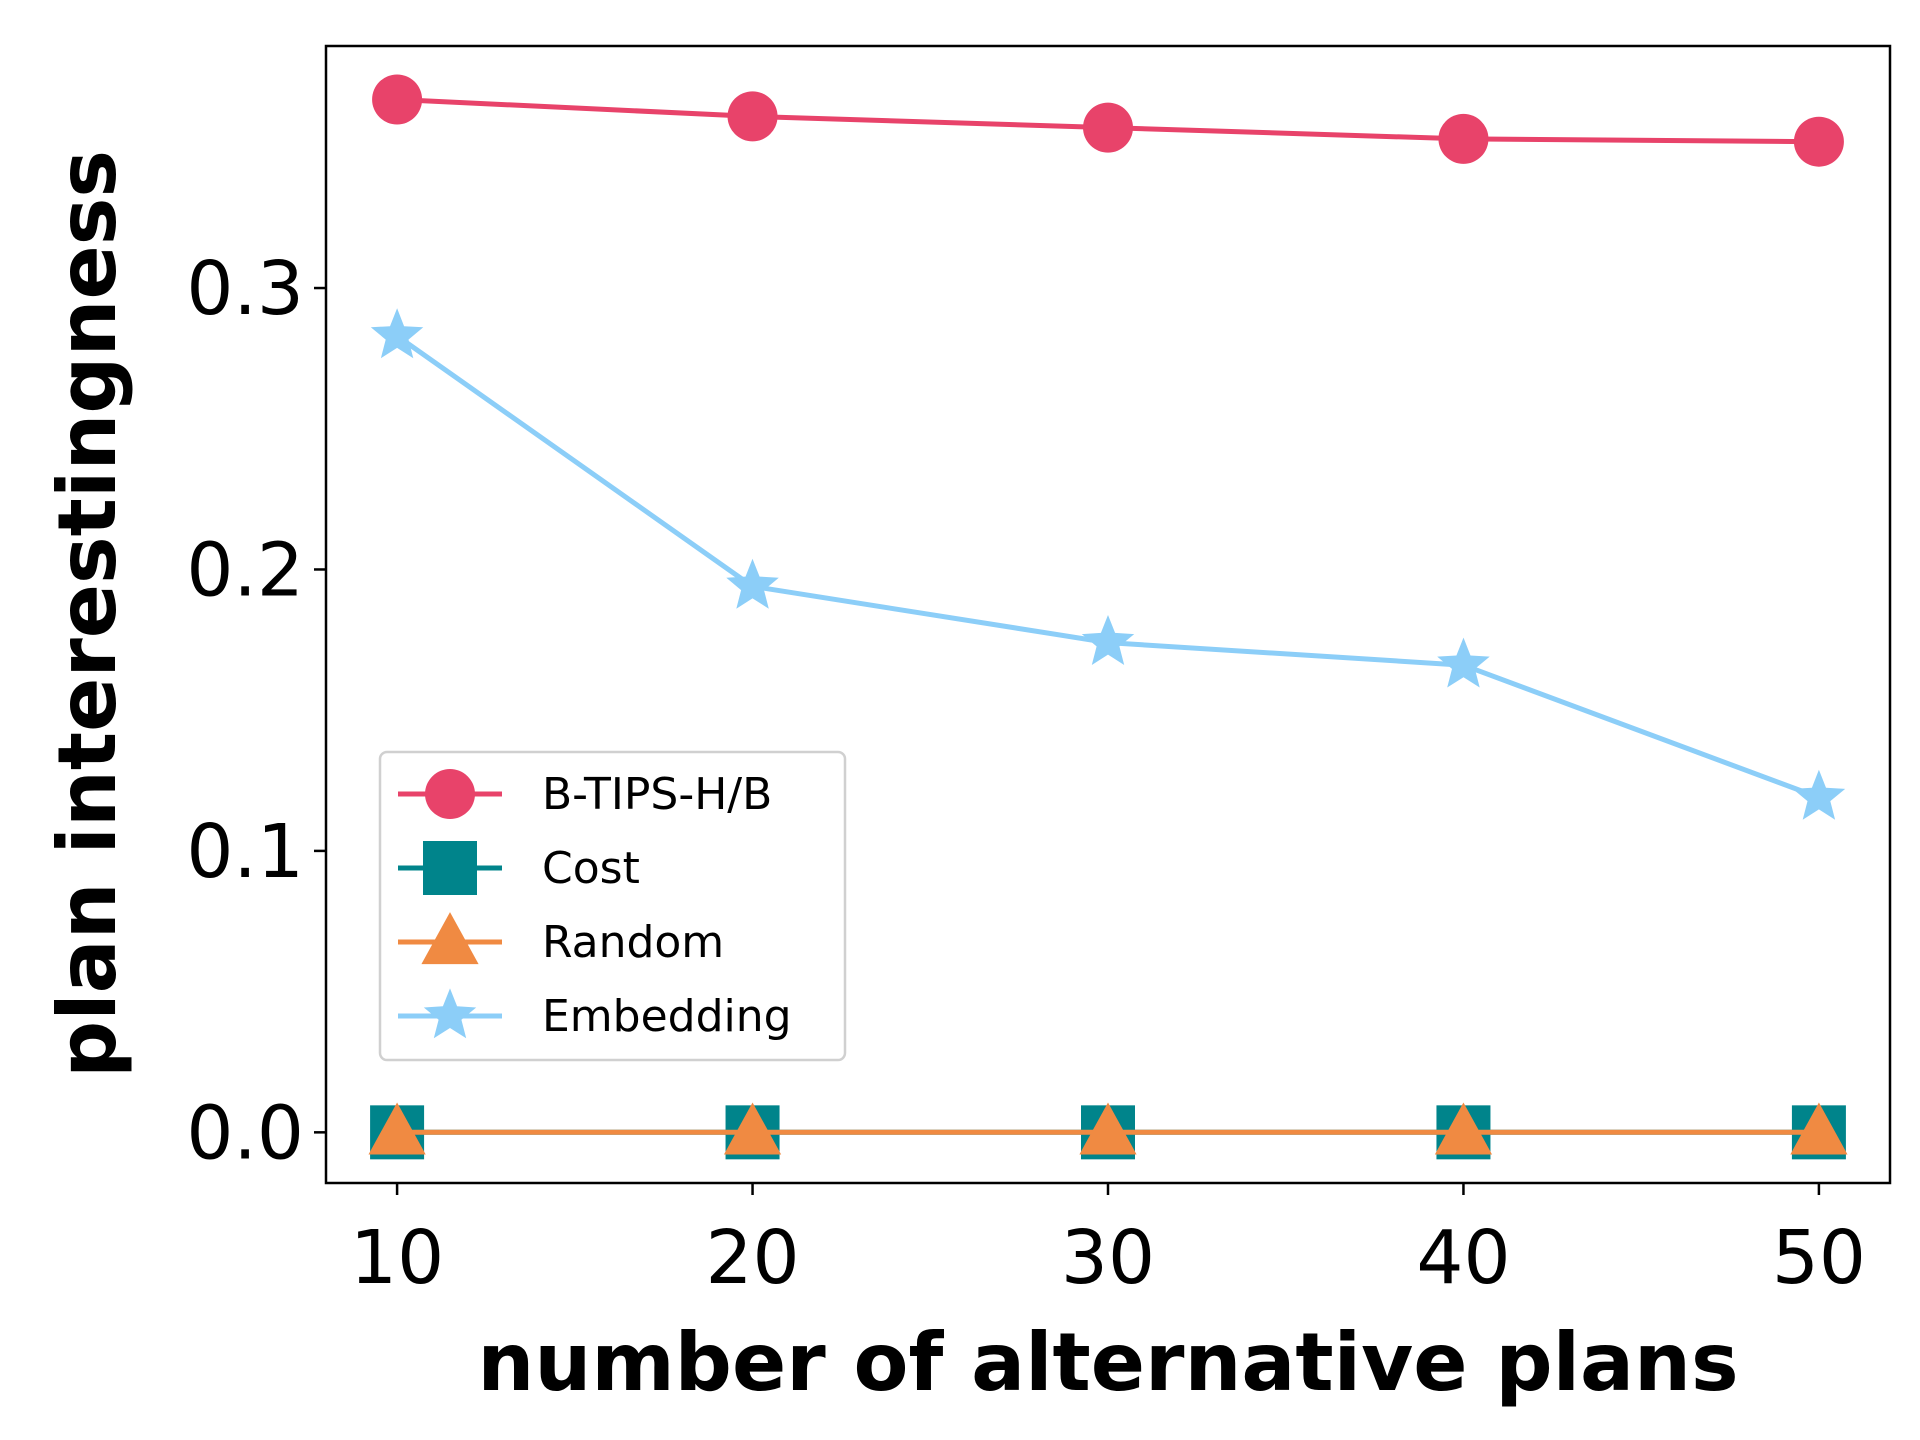 The height and width of the screenshot is (1440, 1920). I want to click on y-tick-label: 0.2, so click(245, 570).